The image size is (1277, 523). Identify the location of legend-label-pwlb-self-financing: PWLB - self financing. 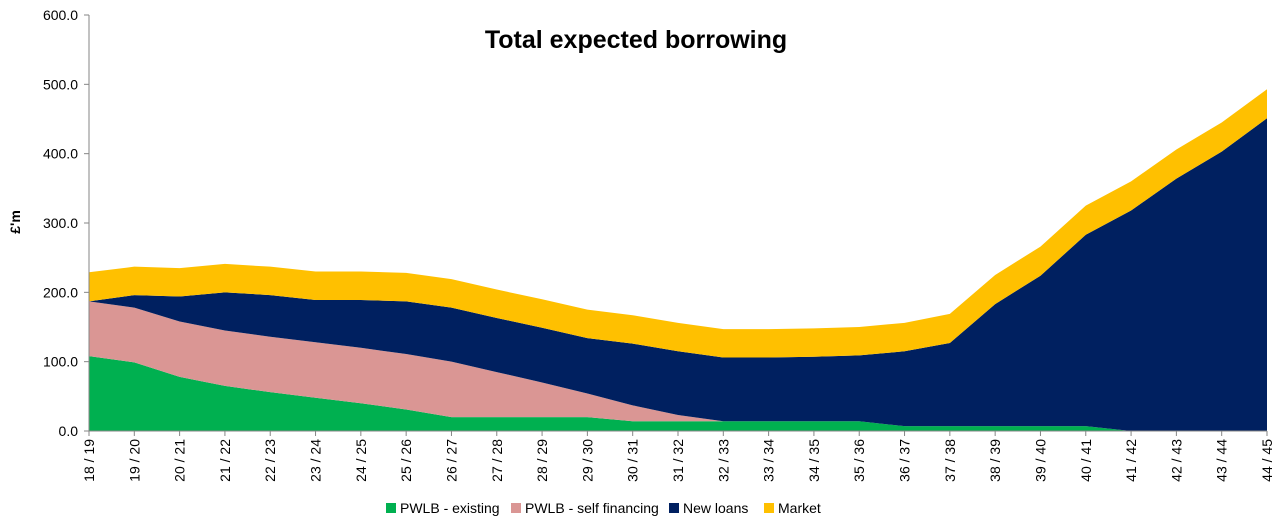
(592, 508).